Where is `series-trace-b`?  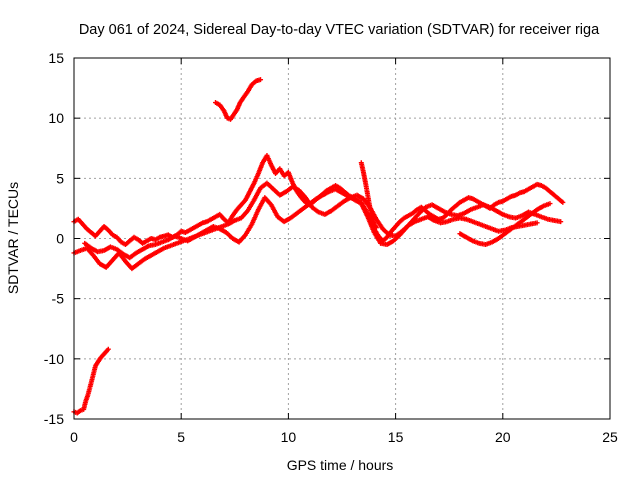
series-trace-b is located at coordinates (305, 226).